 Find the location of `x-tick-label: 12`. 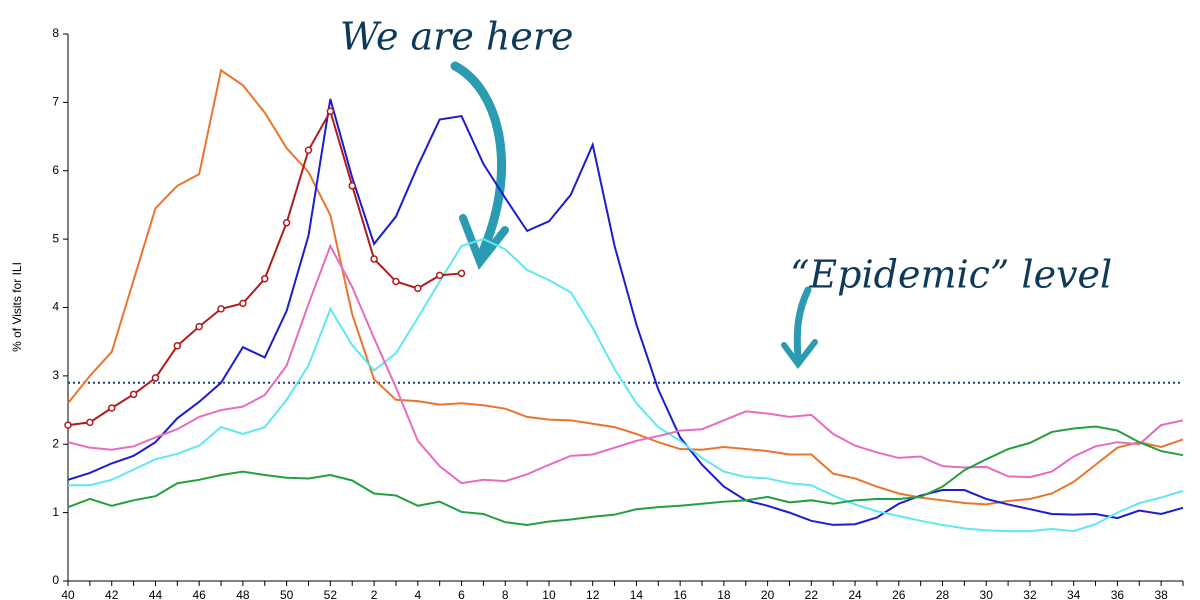

x-tick-label: 12 is located at coordinates (593, 594).